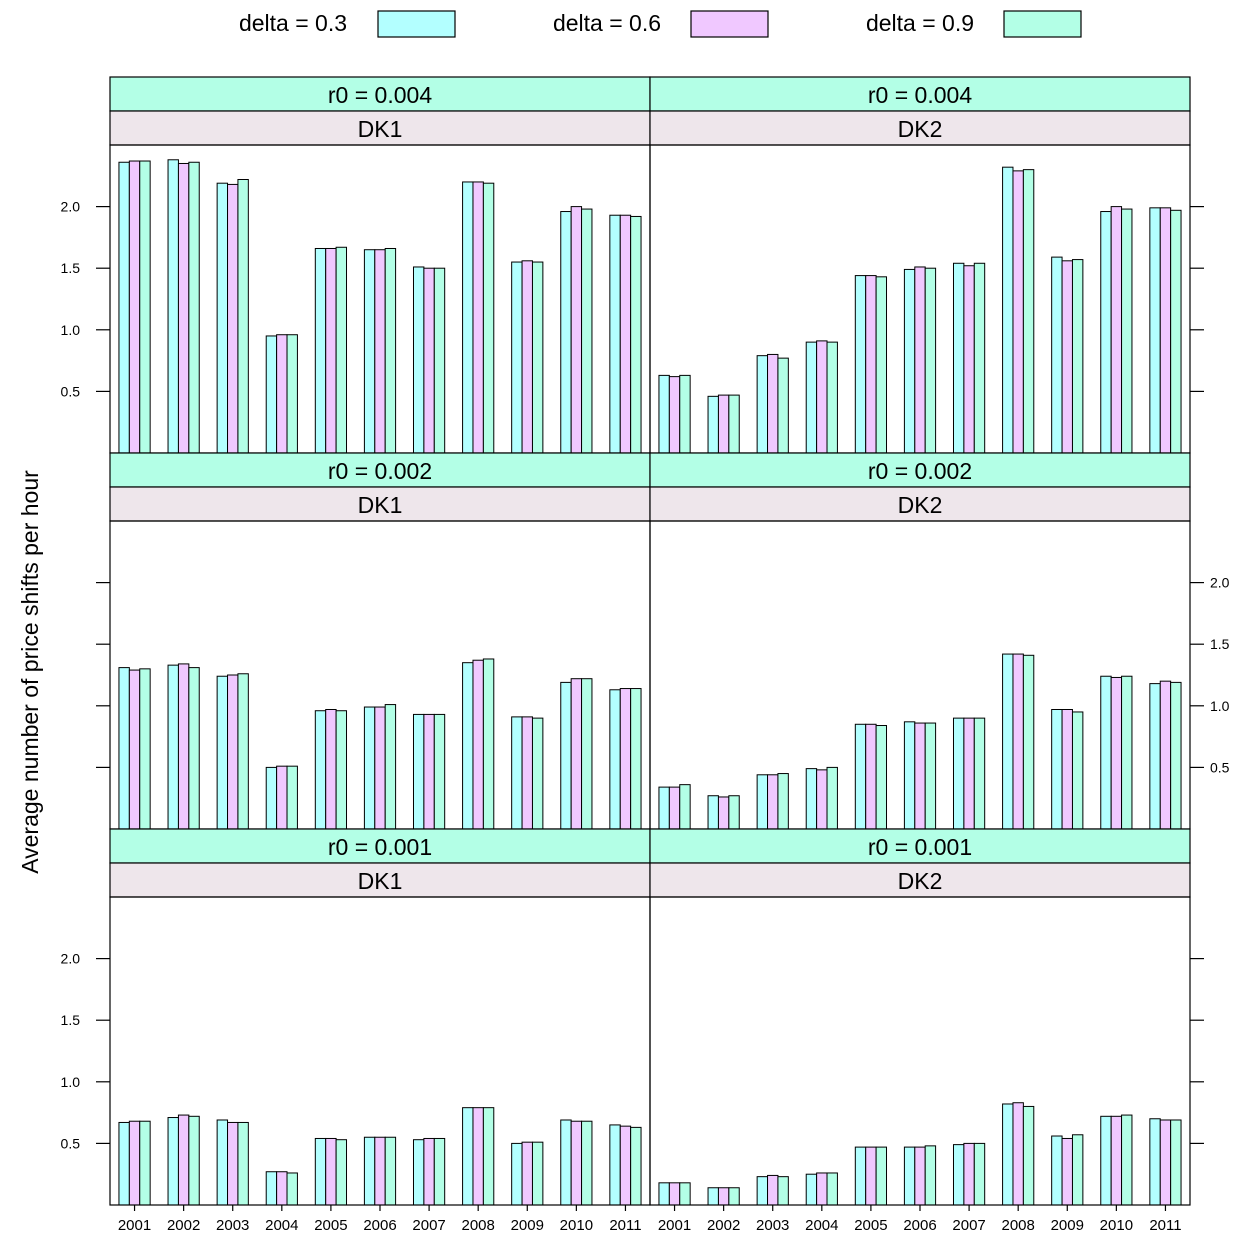  Describe the element at coordinates (1017, 1225) in the screenshot. I see `x-tick-label: 2008` at that location.